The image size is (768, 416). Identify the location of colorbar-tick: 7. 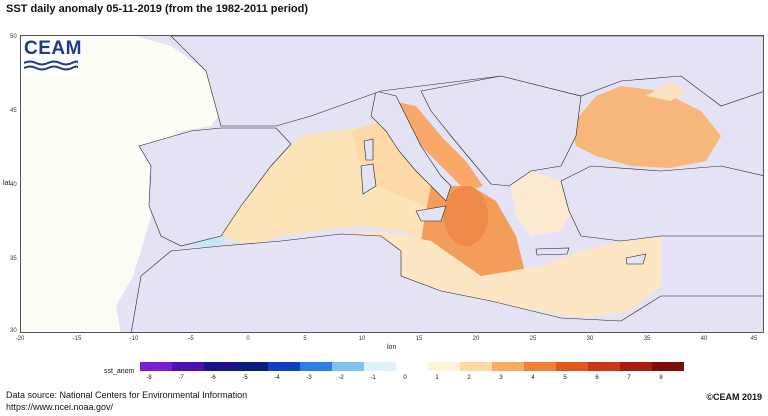
(629, 378).